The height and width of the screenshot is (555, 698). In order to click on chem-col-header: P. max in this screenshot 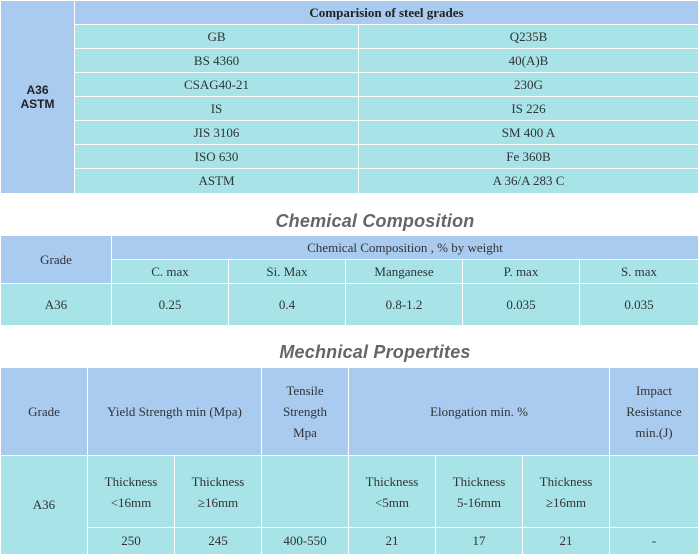, I will do `click(521, 272)`.